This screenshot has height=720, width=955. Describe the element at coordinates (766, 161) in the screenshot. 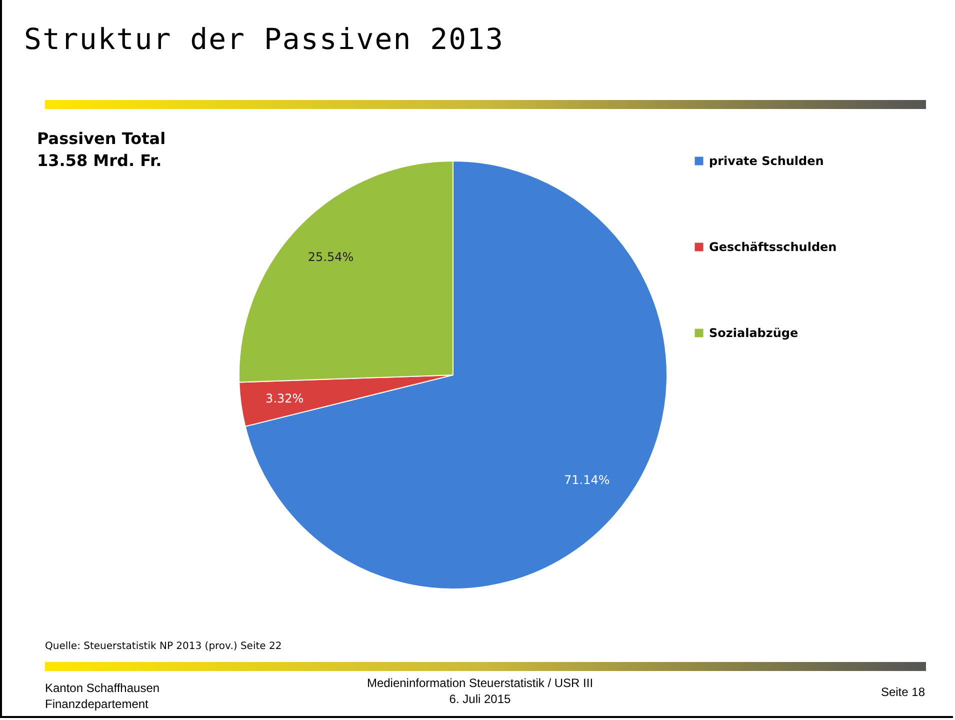

I see `legend-label: private Schulden` at that location.